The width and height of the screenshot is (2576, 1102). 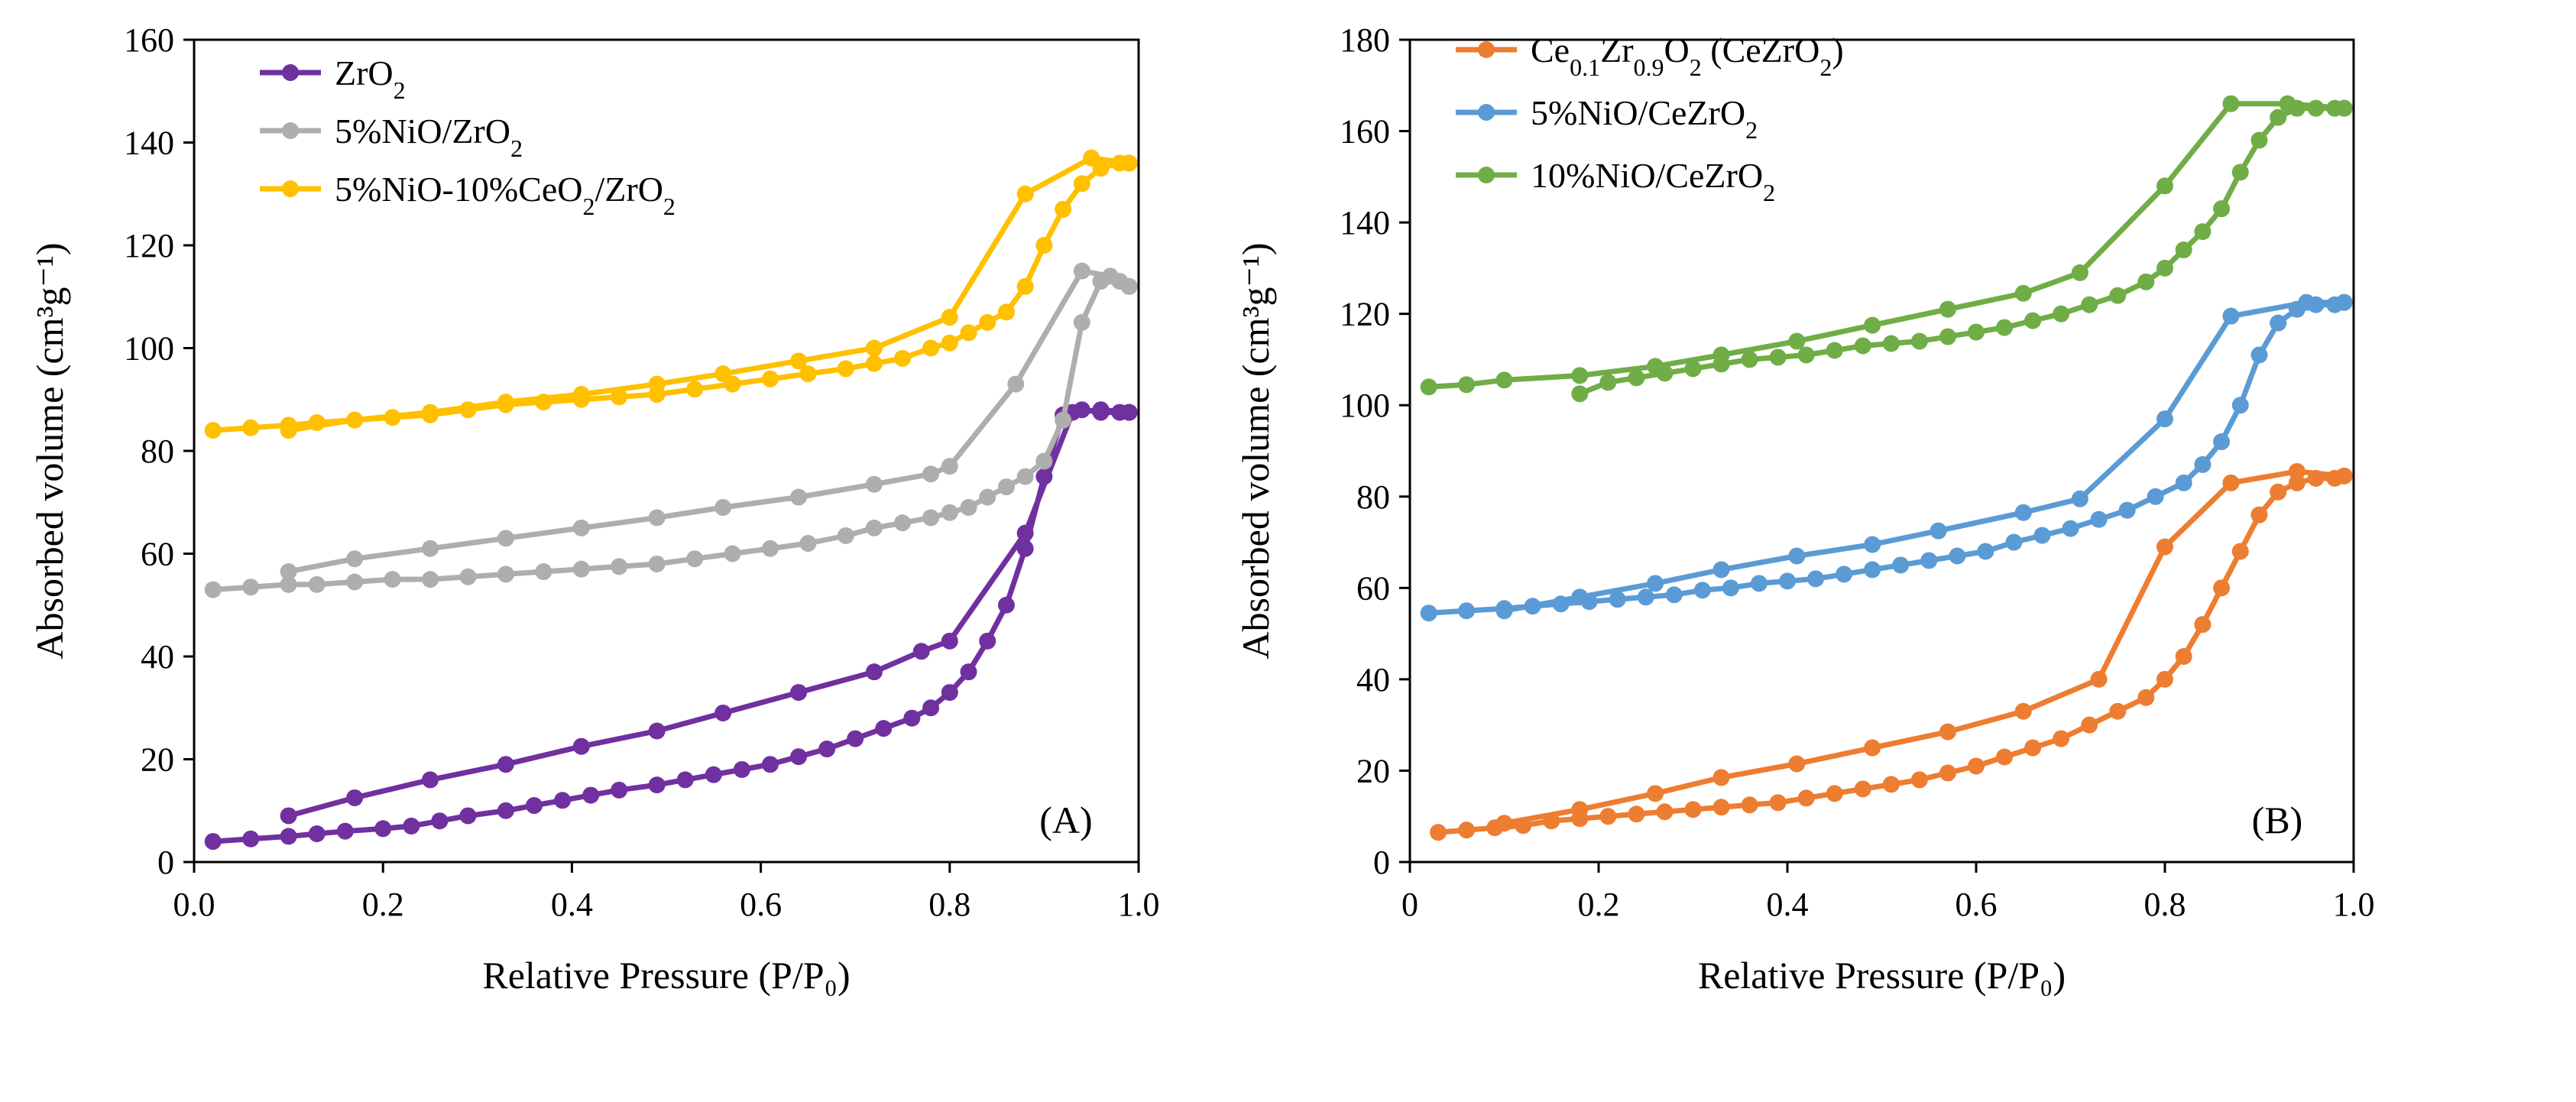 I want to click on legend-entry: 10%NiO/CeZrO2, so click(x=1616, y=181).